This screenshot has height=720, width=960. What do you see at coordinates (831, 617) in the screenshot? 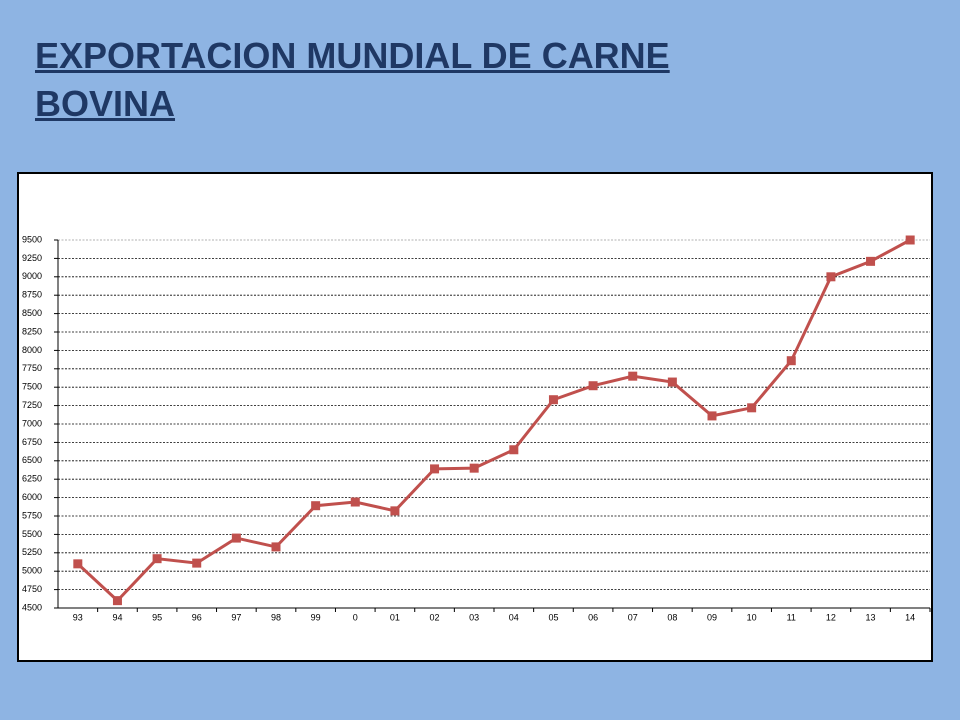
I see `x-tick-label: 12` at bounding box center [831, 617].